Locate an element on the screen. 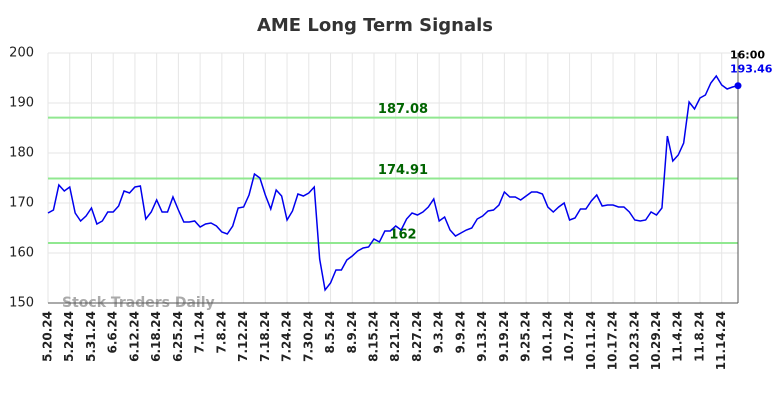  last-value: 193.46 is located at coordinates (751, 69).